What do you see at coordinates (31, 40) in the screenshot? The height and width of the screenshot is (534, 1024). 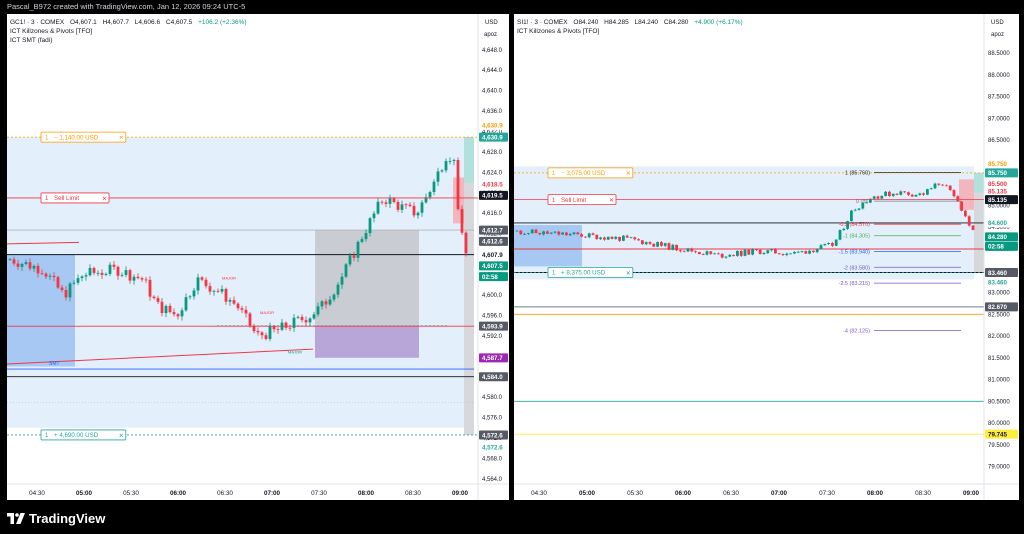 I see `indicator-smt: ICT SMT (fadi)` at bounding box center [31, 40].